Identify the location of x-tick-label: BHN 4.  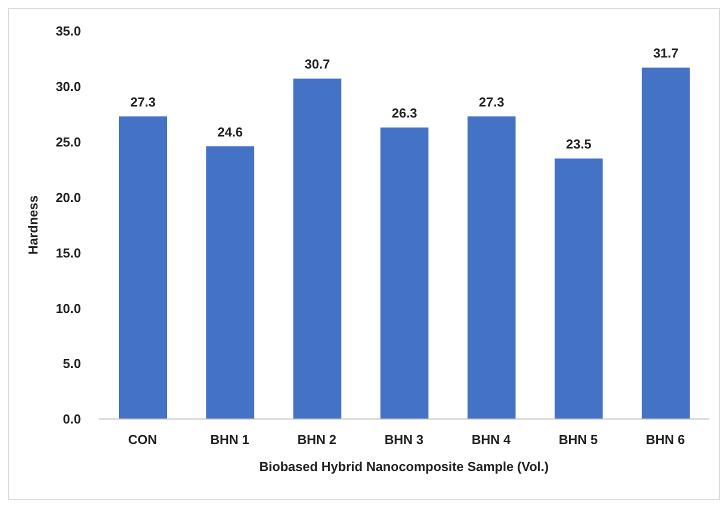
(492, 440).